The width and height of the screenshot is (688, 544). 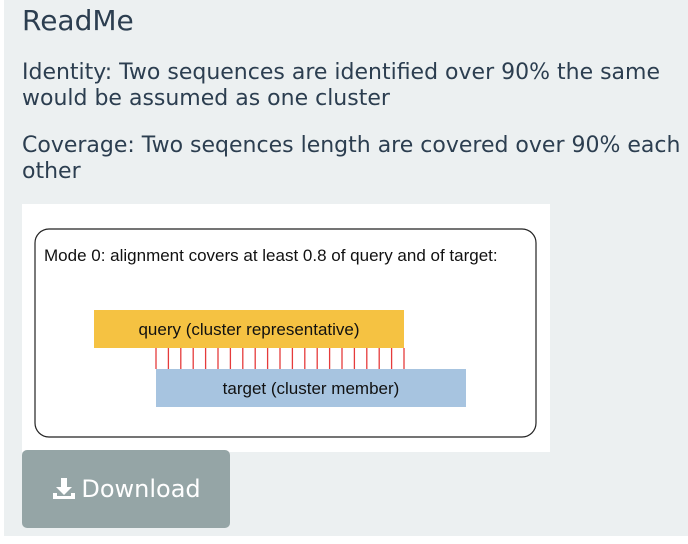 I want to click on download-icon, so click(x=64, y=488).